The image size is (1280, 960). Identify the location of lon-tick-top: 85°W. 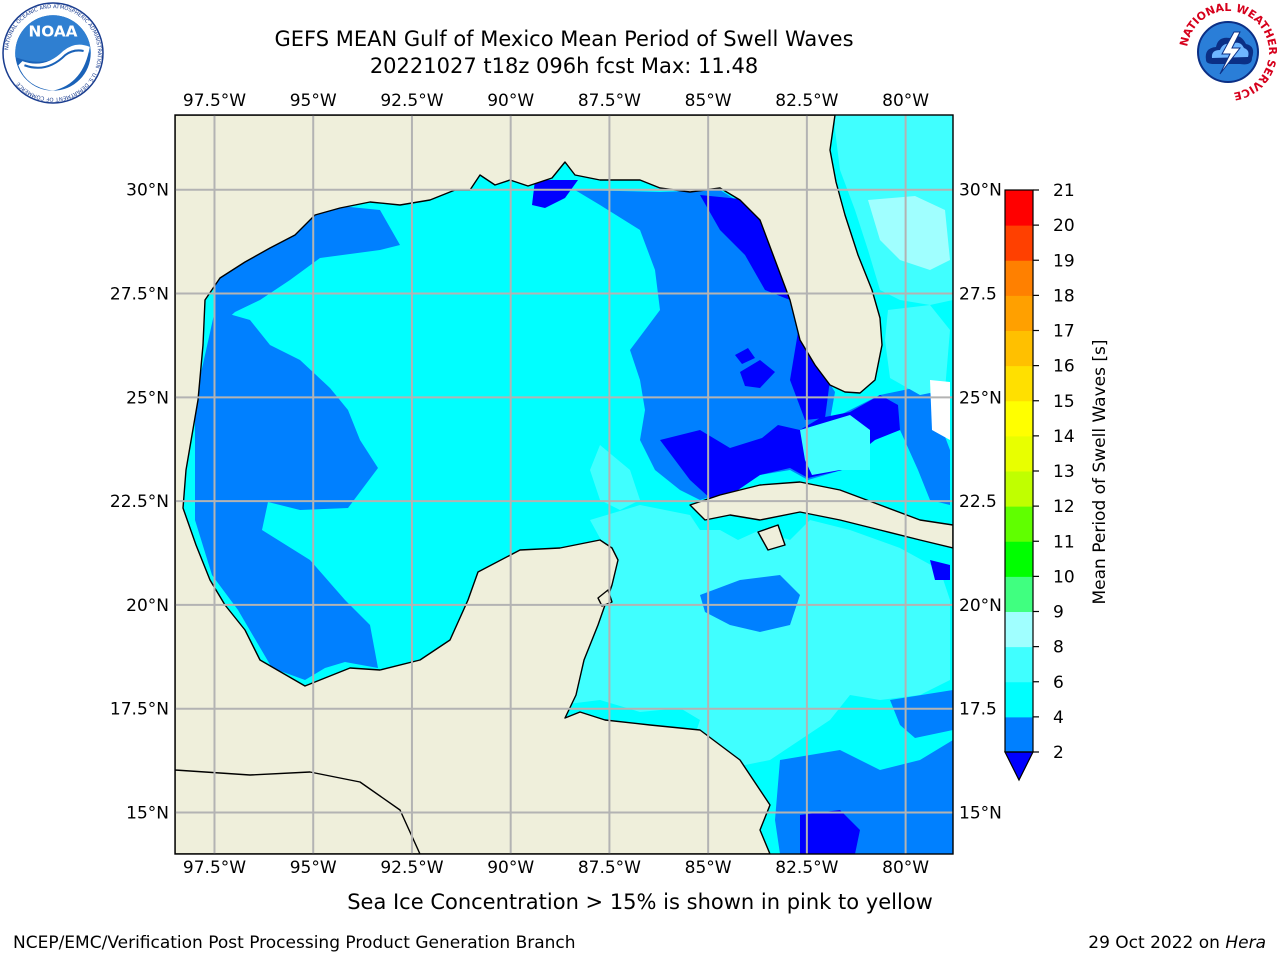
(708, 101).